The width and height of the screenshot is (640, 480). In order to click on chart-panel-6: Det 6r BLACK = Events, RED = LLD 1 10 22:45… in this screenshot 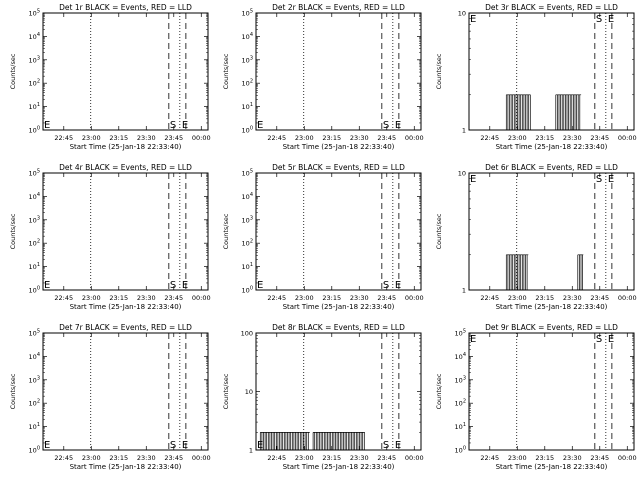, I will do `click(536, 237)`.